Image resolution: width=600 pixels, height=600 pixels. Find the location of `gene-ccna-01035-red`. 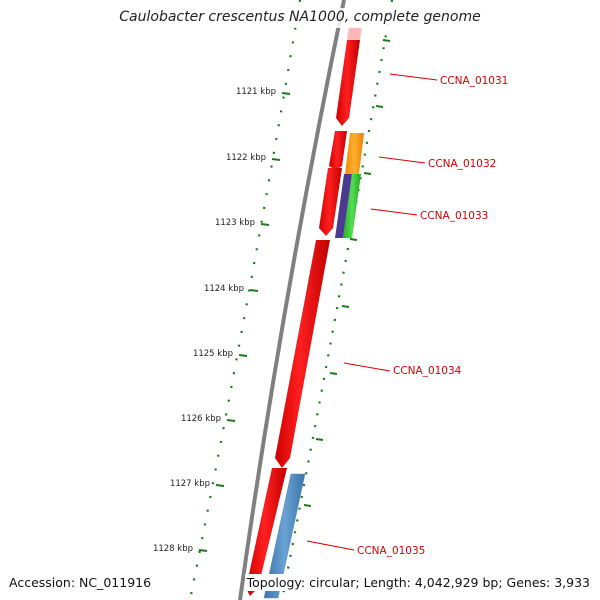

gene-ccna-01035-red is located at coordinates (266, 532).